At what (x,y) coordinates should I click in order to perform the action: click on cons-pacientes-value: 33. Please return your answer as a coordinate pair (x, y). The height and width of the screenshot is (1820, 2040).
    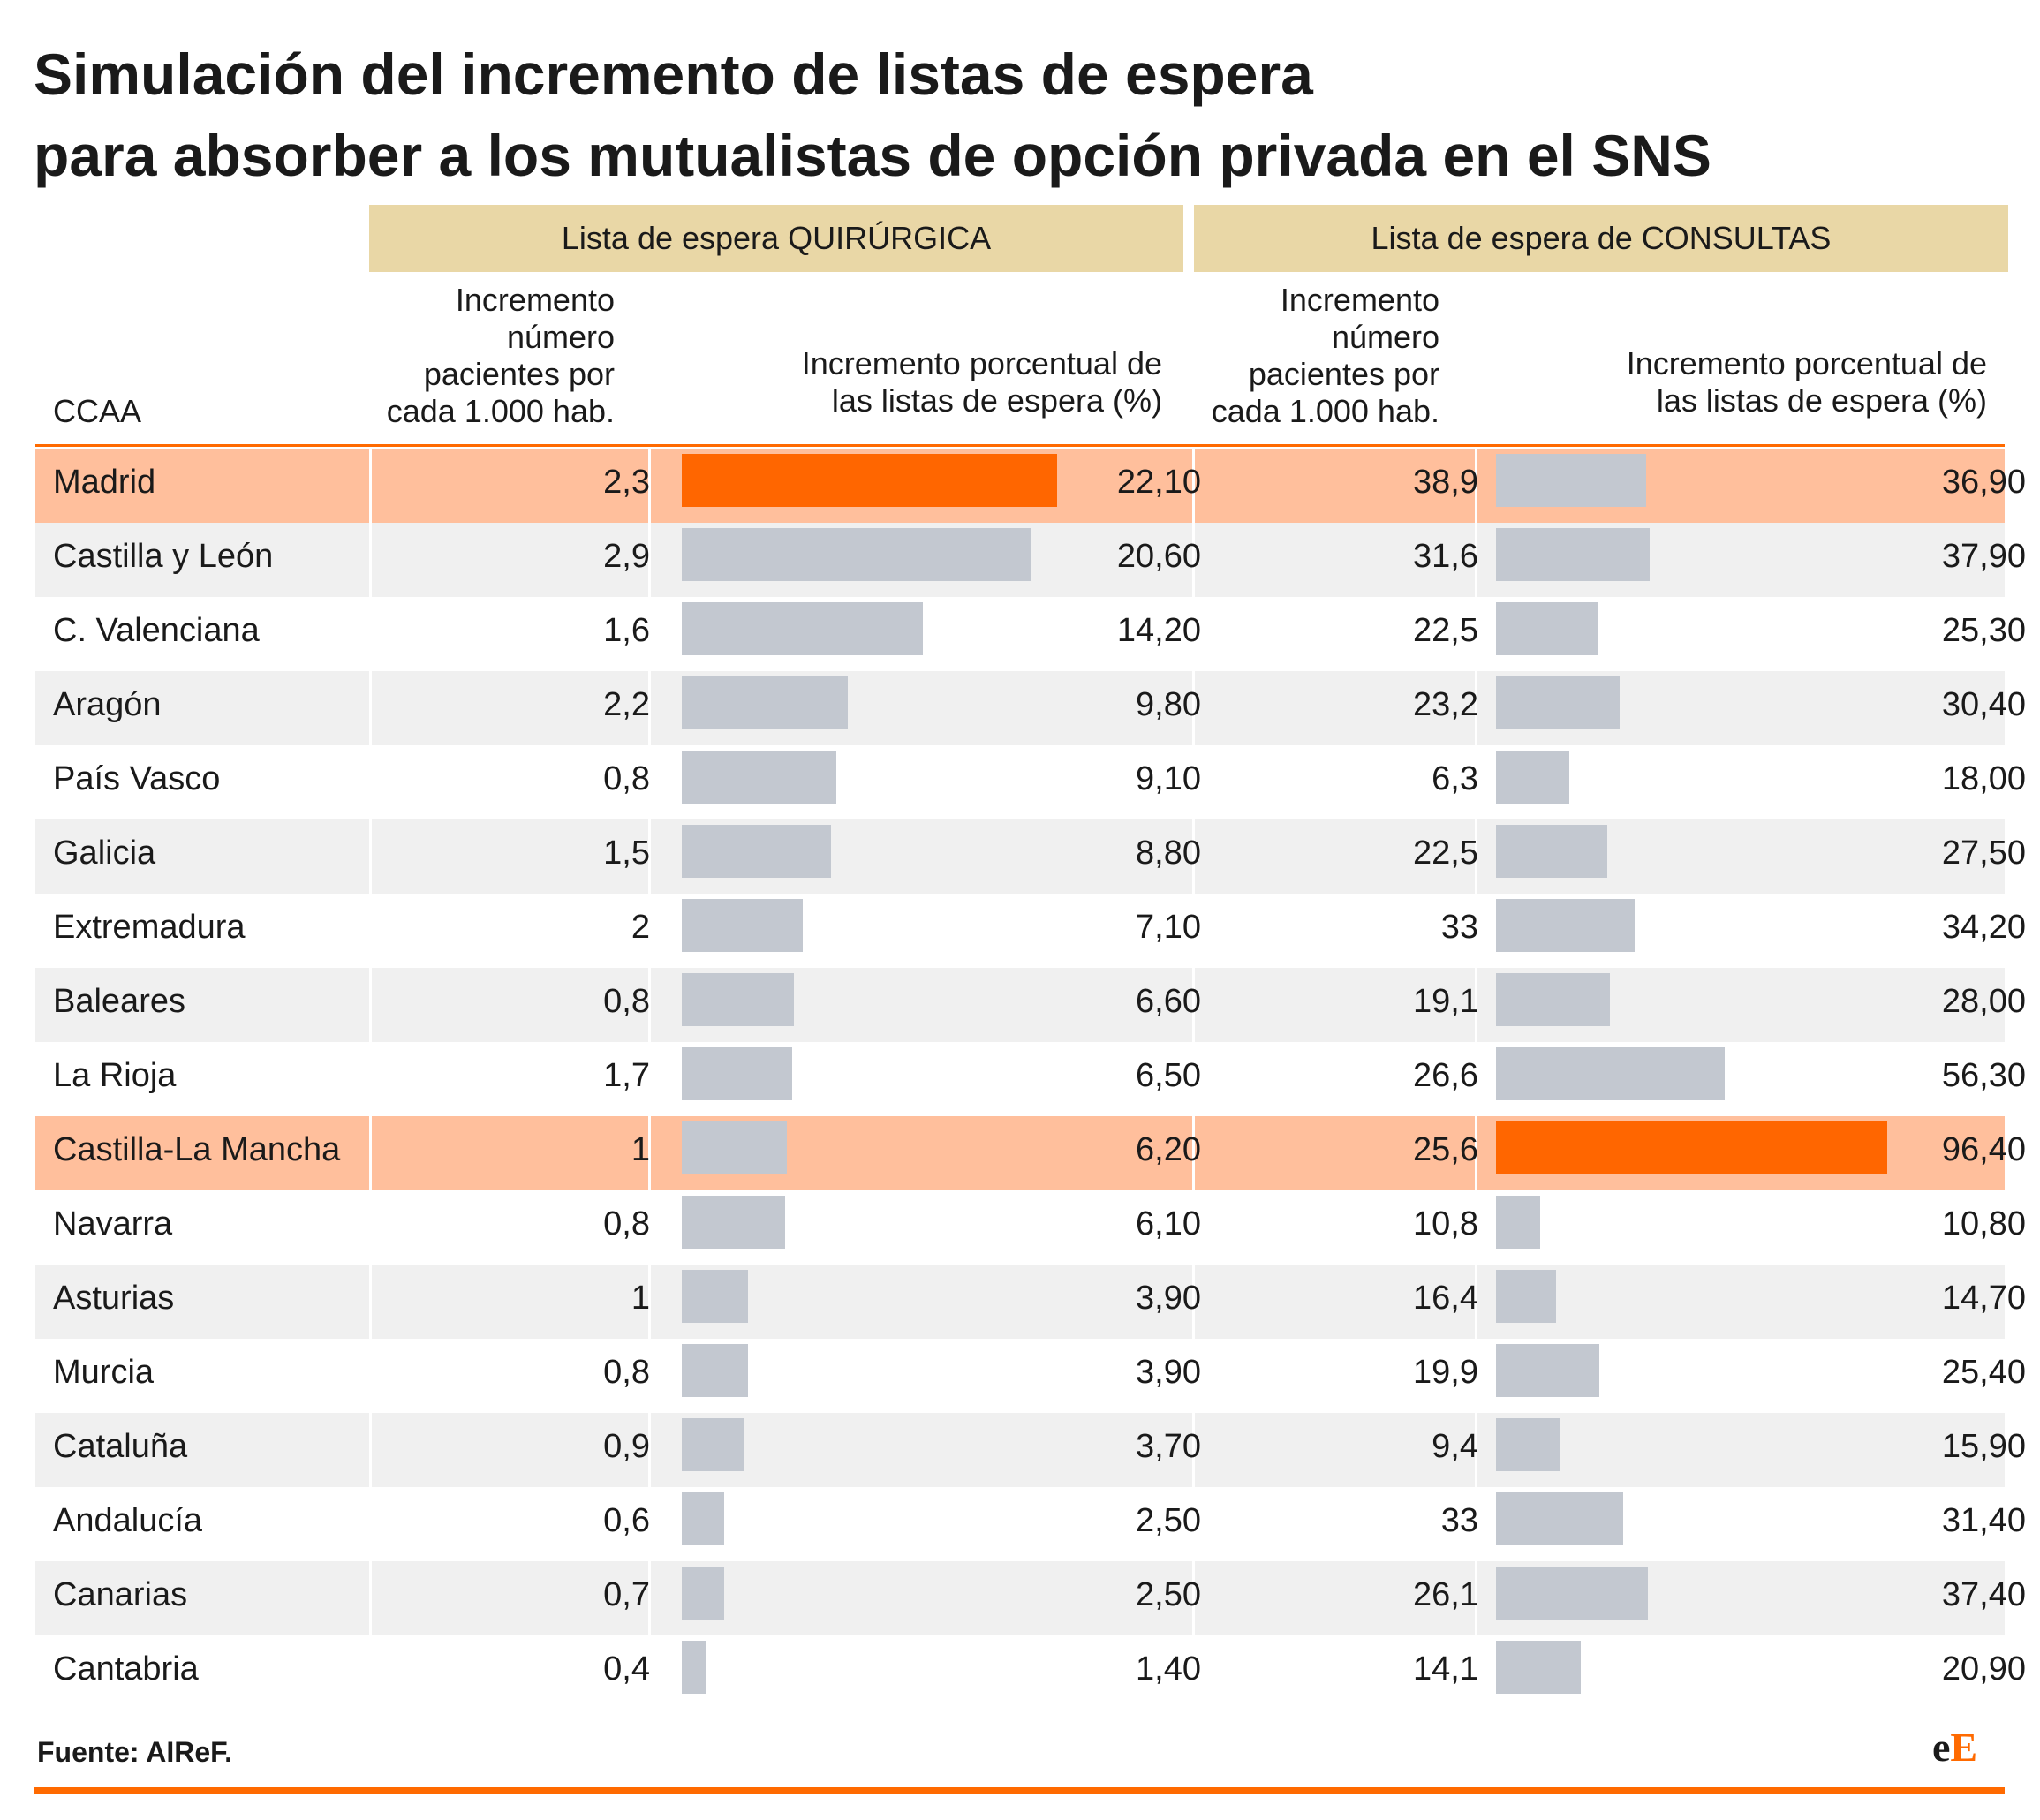
    Looking at the image, I should click on (1459, 927).